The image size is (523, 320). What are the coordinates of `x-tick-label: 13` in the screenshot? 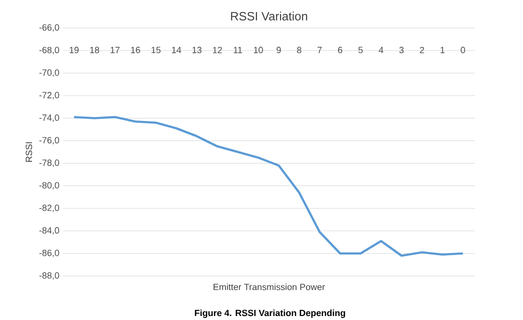 It's located at (197, 50).